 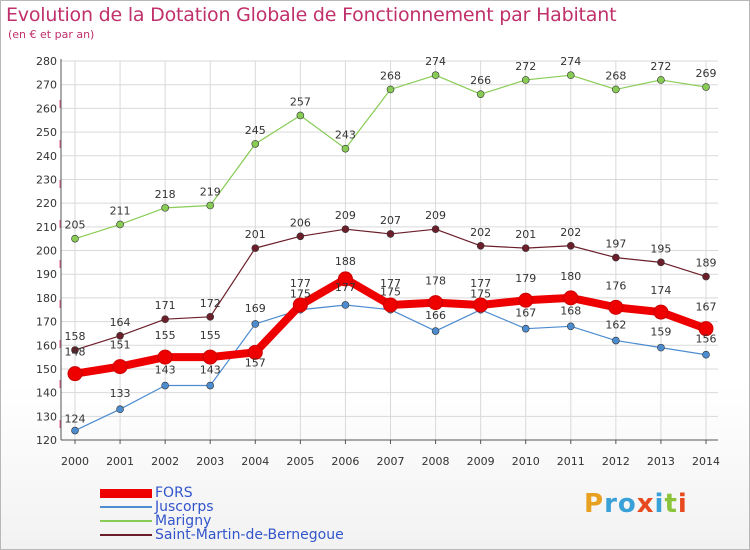 What do you see at coordinates (570, 276) in the screenshot?
I see `data-label-0: 180` at bounding box center [570, 276].